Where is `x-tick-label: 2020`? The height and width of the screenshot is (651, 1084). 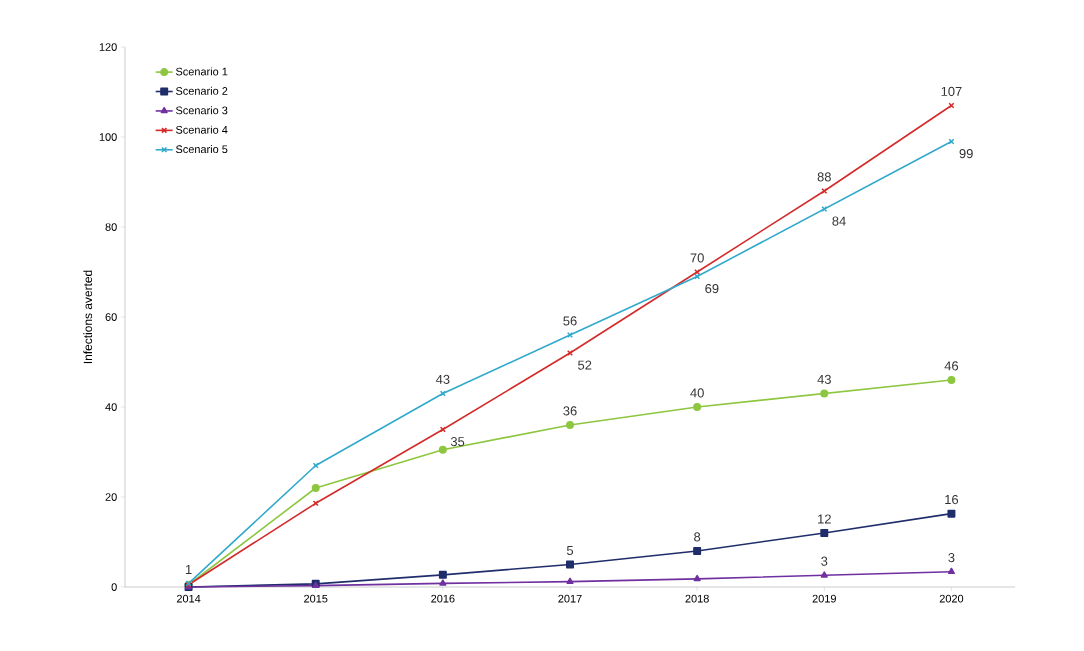 x-tick-label: 2020 is located at coordinates (951, 598).